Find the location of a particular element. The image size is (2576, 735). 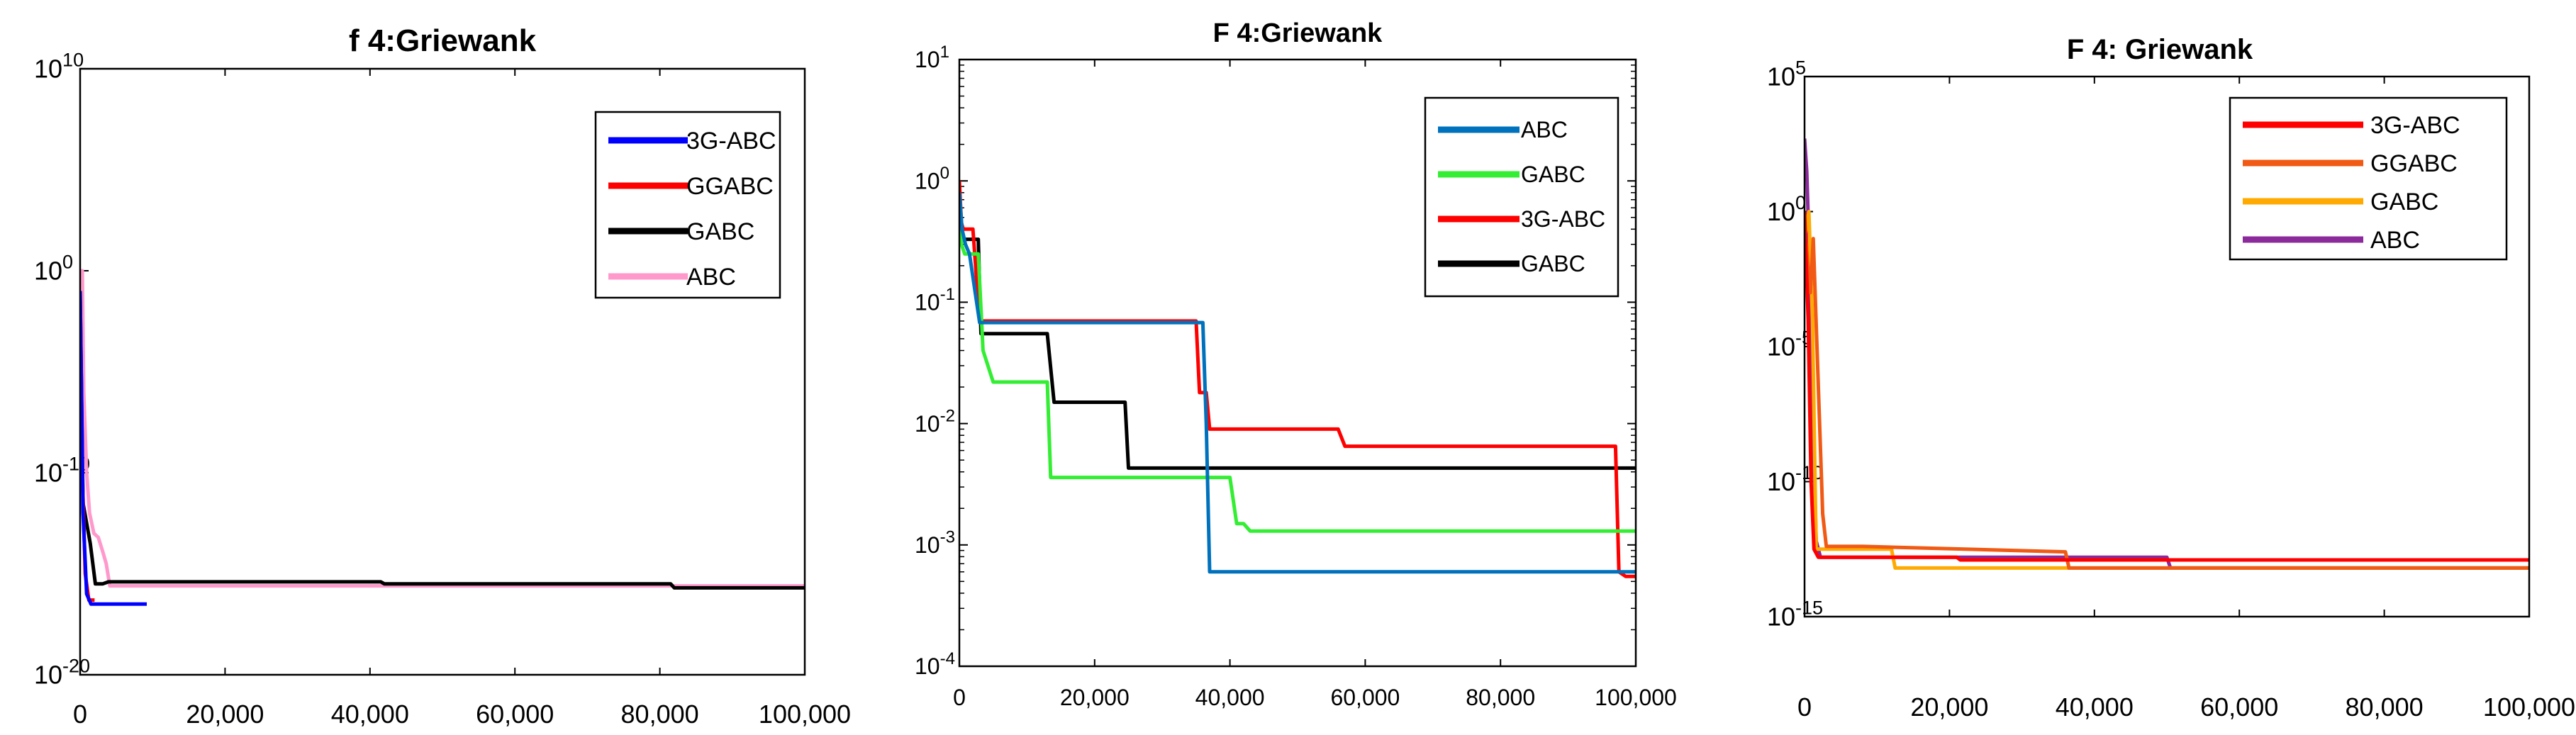

series-line-ggabc is located at coordinates (2167, 398).